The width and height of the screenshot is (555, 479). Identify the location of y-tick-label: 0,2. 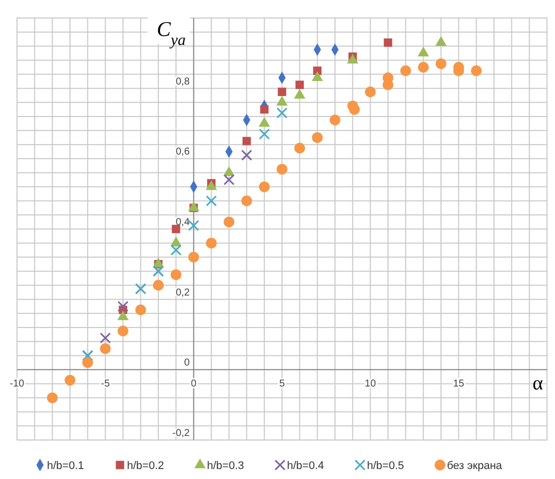
(183, 292).